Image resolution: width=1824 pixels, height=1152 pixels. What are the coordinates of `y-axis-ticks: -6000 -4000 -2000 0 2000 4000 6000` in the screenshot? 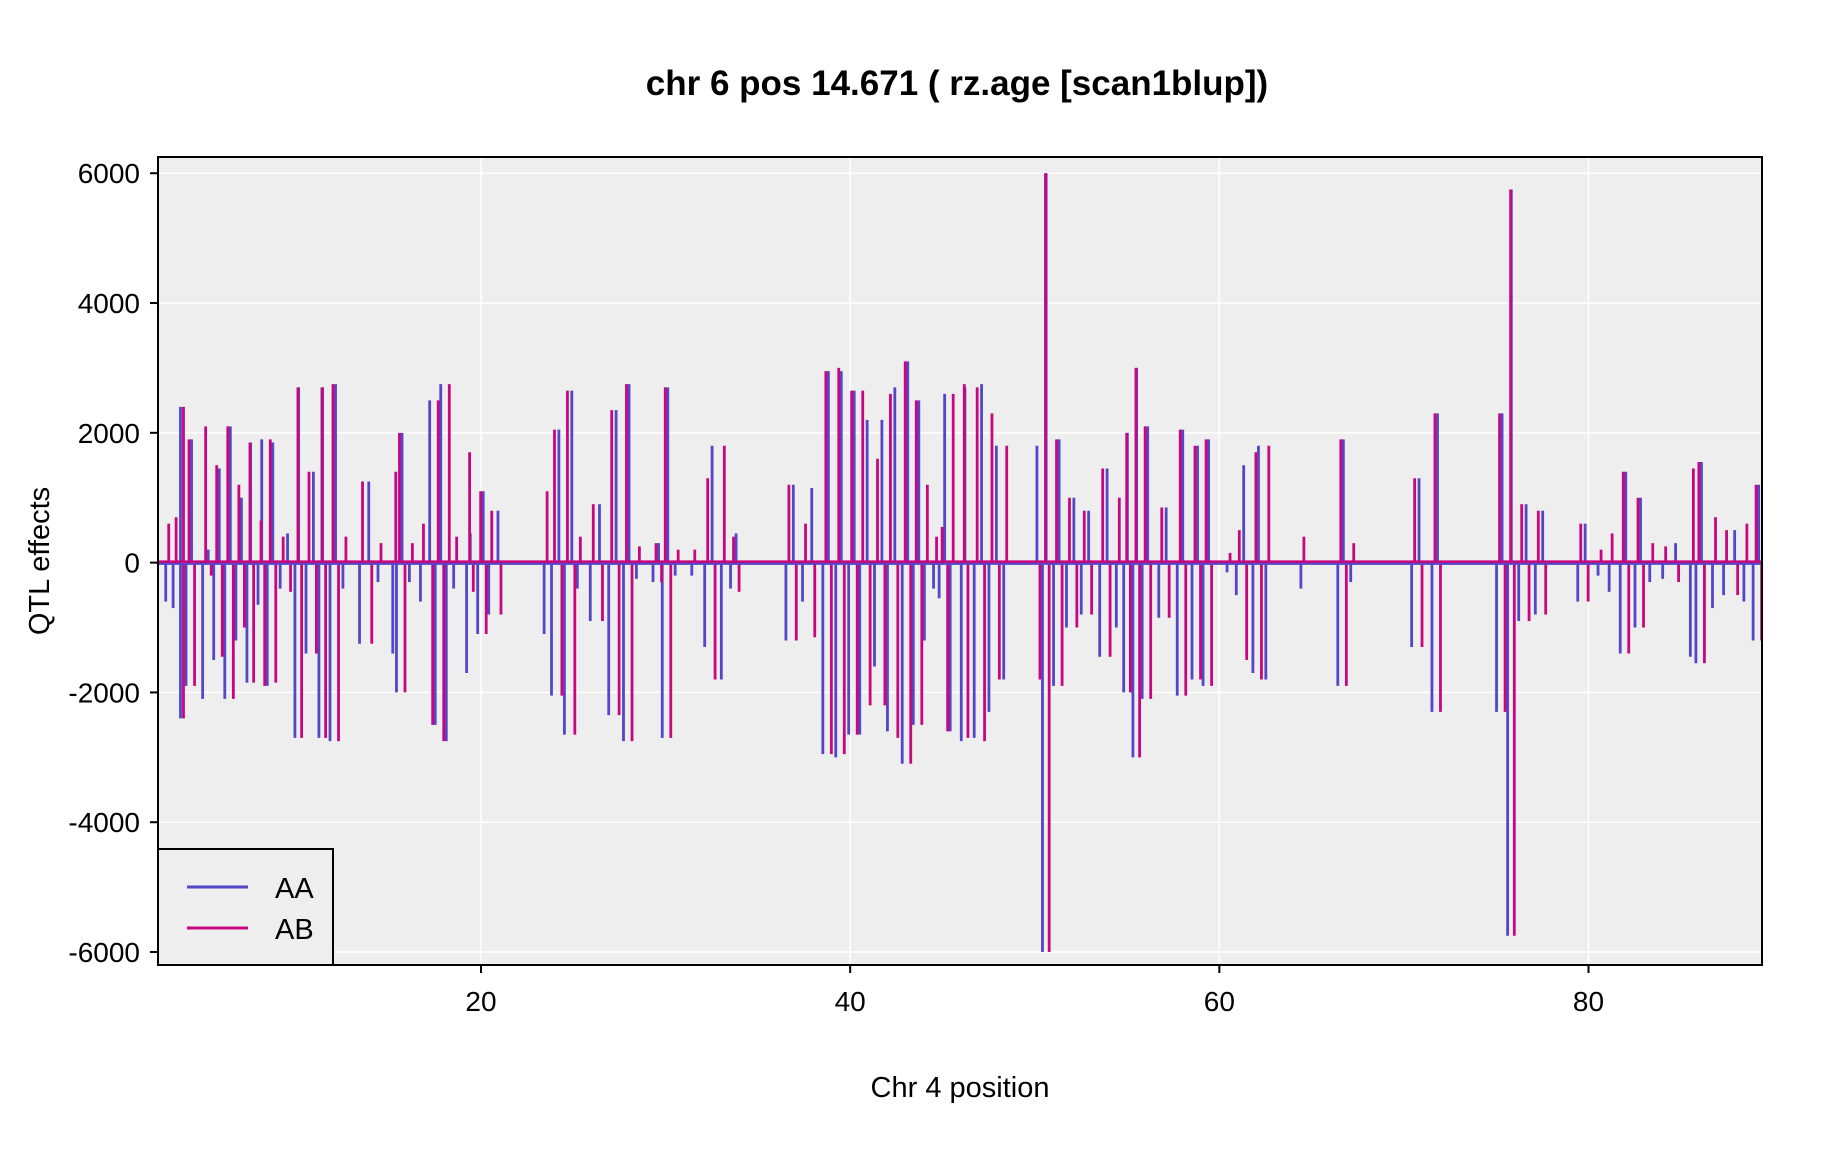 It's located at (113, 563).